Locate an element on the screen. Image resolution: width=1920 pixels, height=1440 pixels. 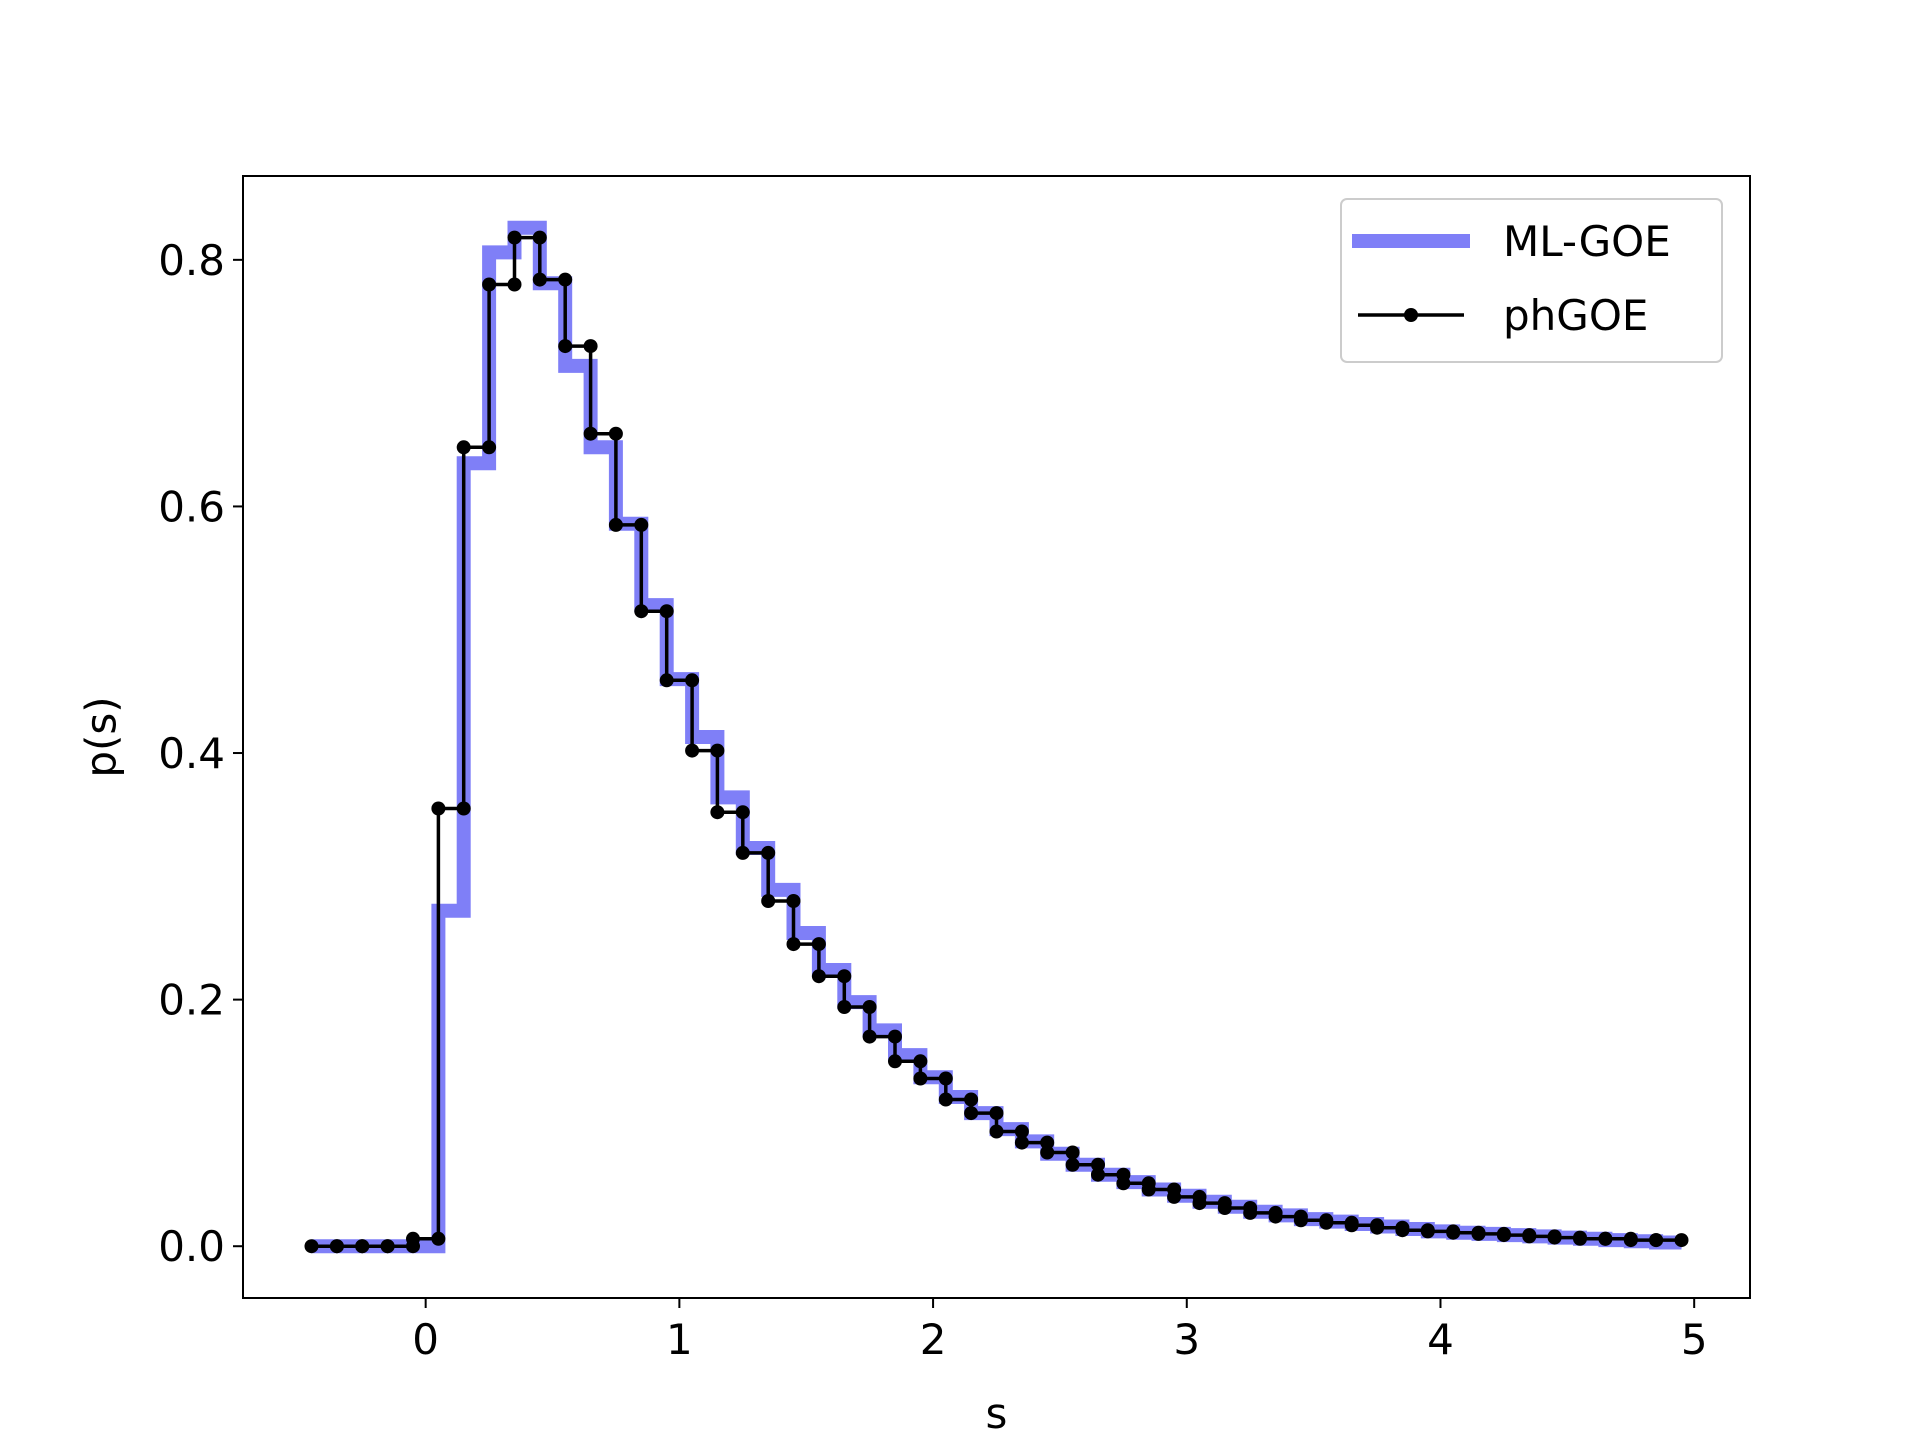
x-tick-label: 1 is located at coordinates (679, 1339).